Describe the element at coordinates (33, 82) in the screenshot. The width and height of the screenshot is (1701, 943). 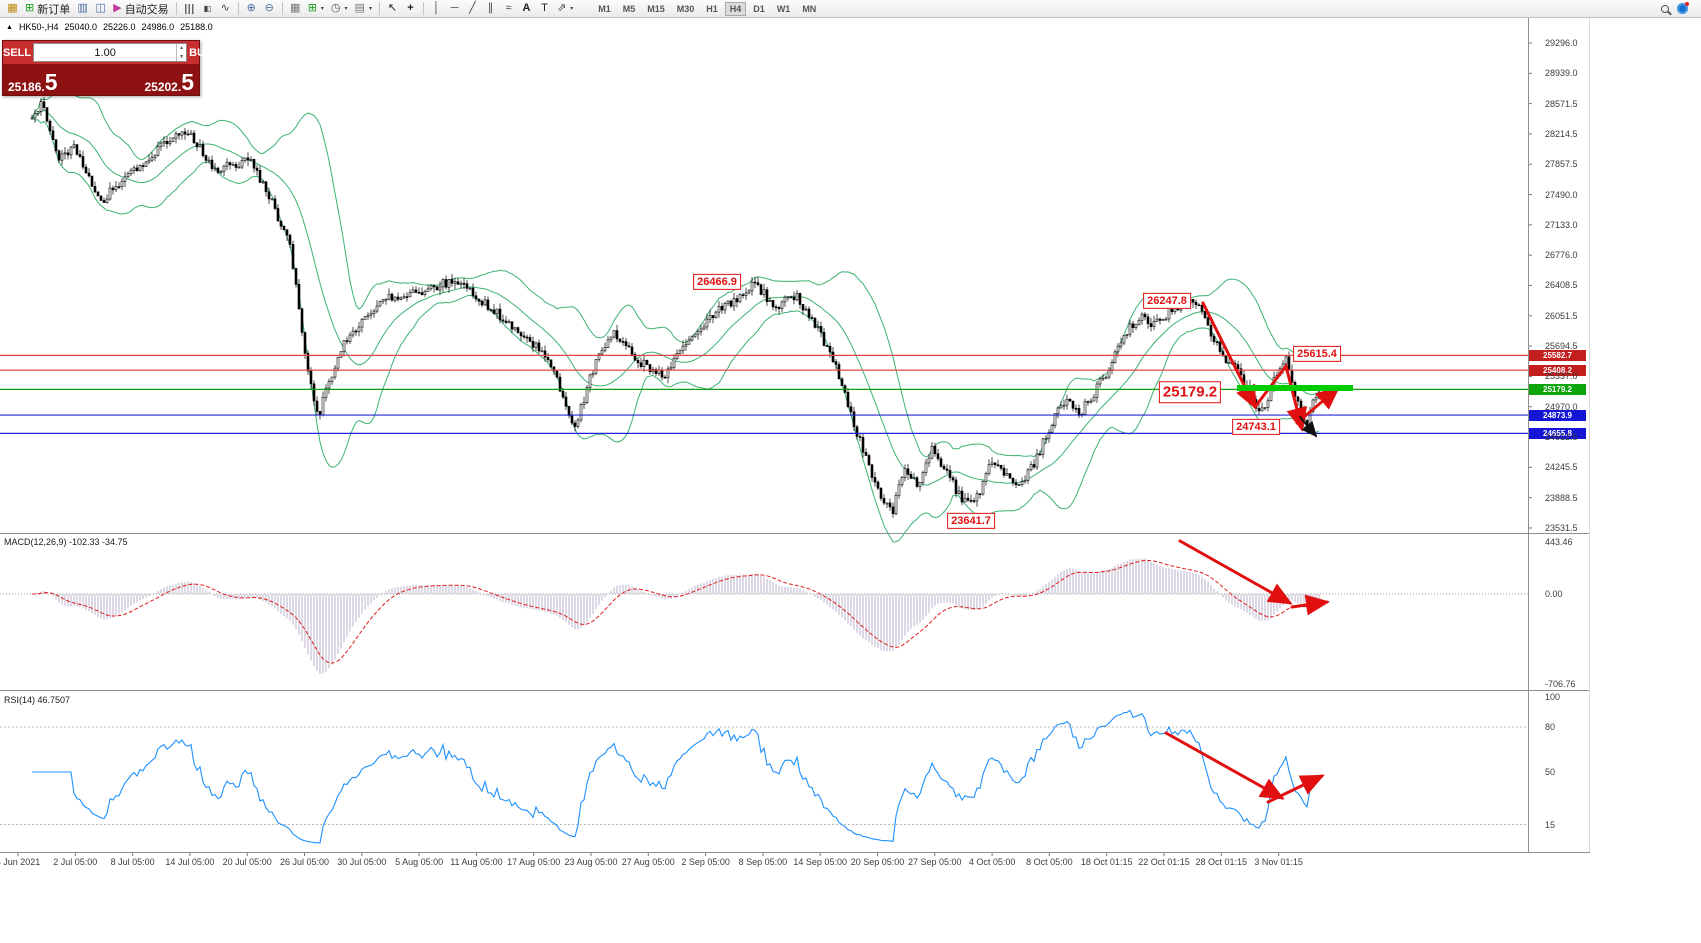
I see `sell-price: 25186. 5` at that location.